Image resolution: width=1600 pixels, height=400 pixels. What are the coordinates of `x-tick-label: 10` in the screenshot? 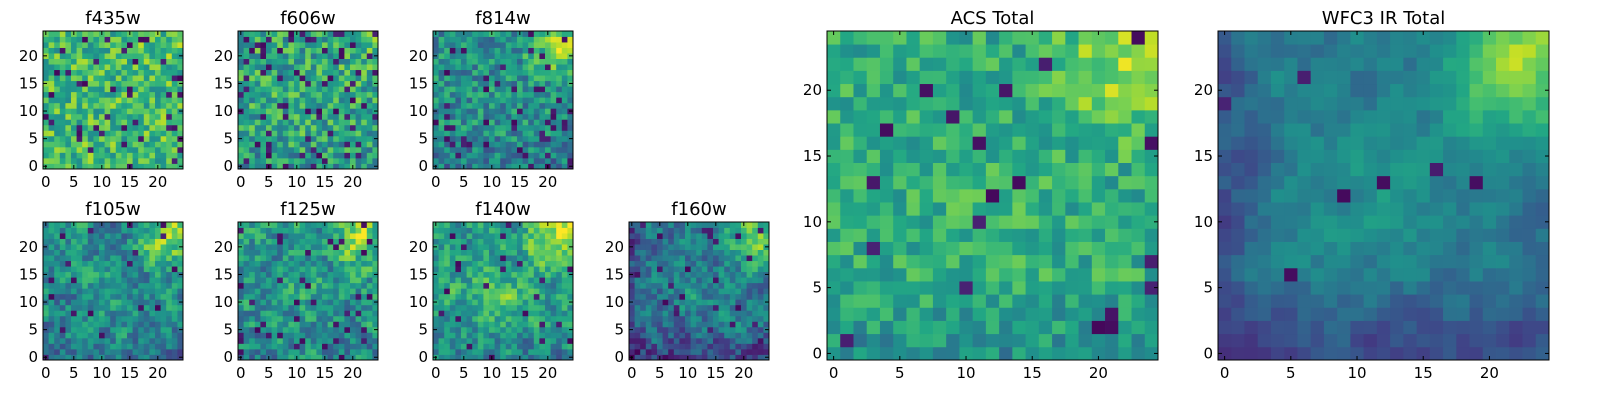 It's located at (491, 182).